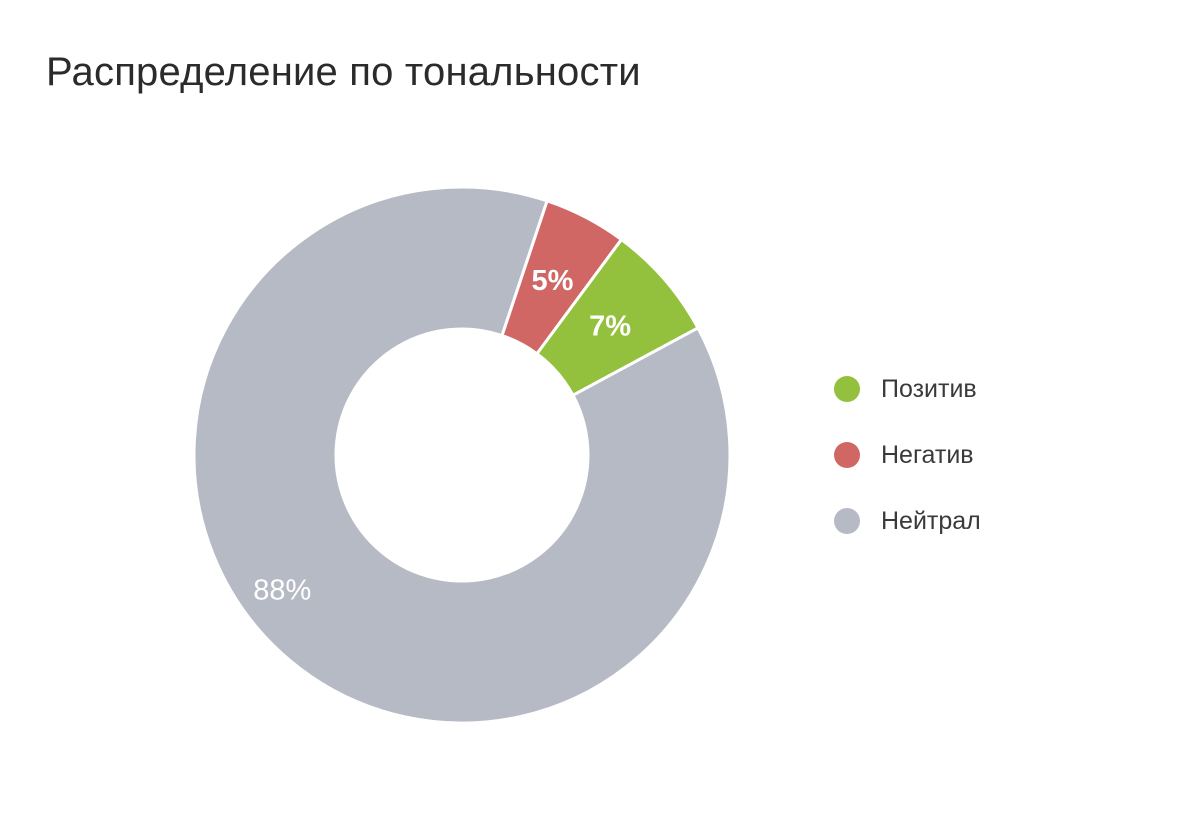  I want to click on legend-item-positive: Позитив, so click(907, 389).